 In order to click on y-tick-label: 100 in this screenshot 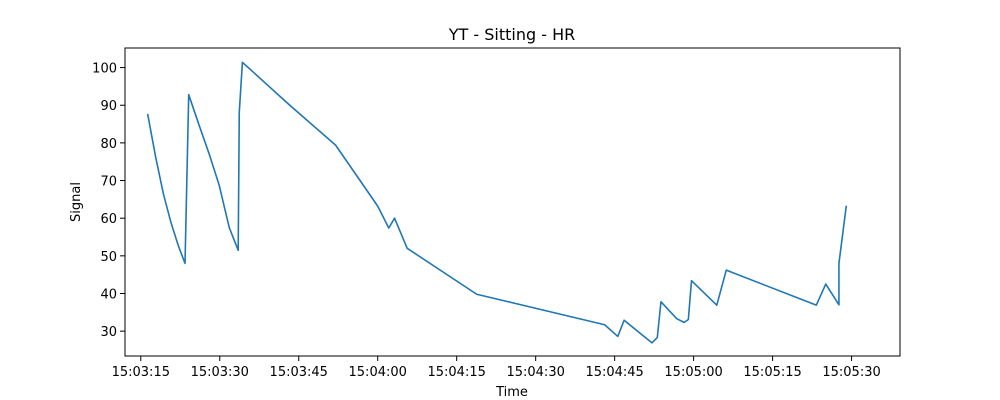, I will do `click(104, 69)`.